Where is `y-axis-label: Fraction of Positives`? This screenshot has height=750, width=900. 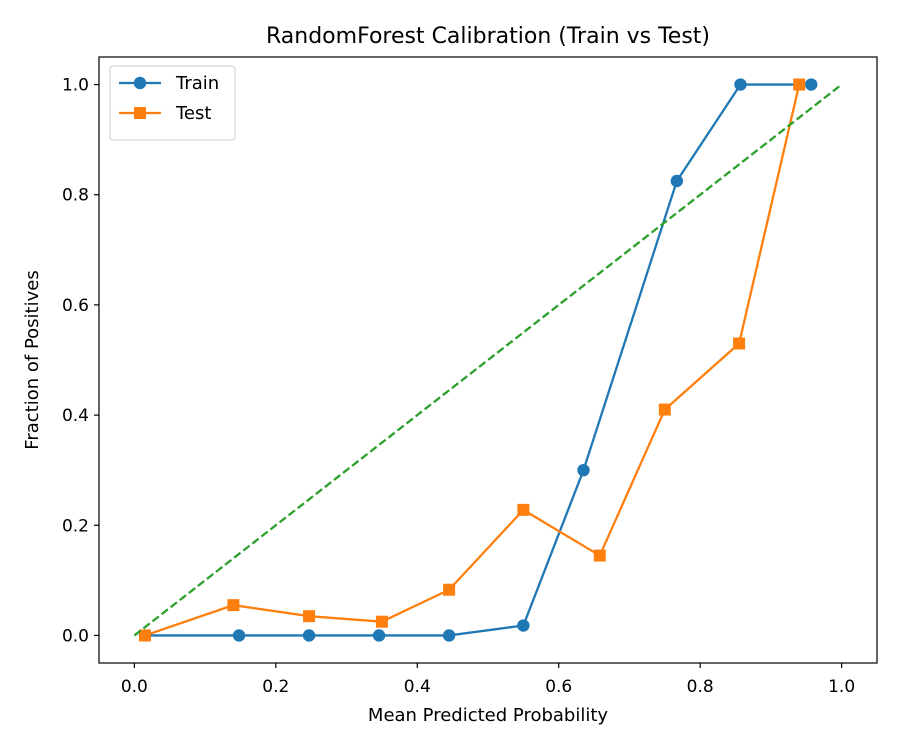
y-axis-label: Fraction of Positives is located at coordinates (32, 359).